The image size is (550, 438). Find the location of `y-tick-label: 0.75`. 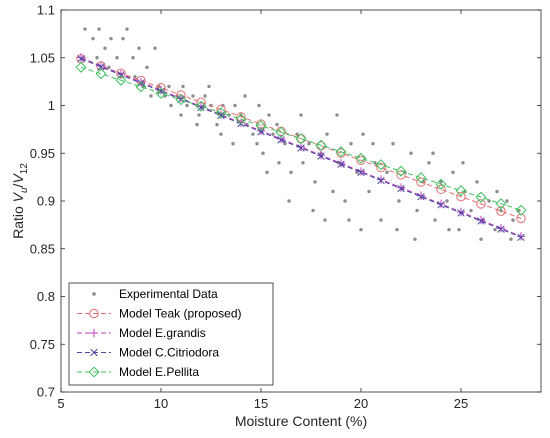

y-tick-label: 0.75 is located at coordinates (42, 344).